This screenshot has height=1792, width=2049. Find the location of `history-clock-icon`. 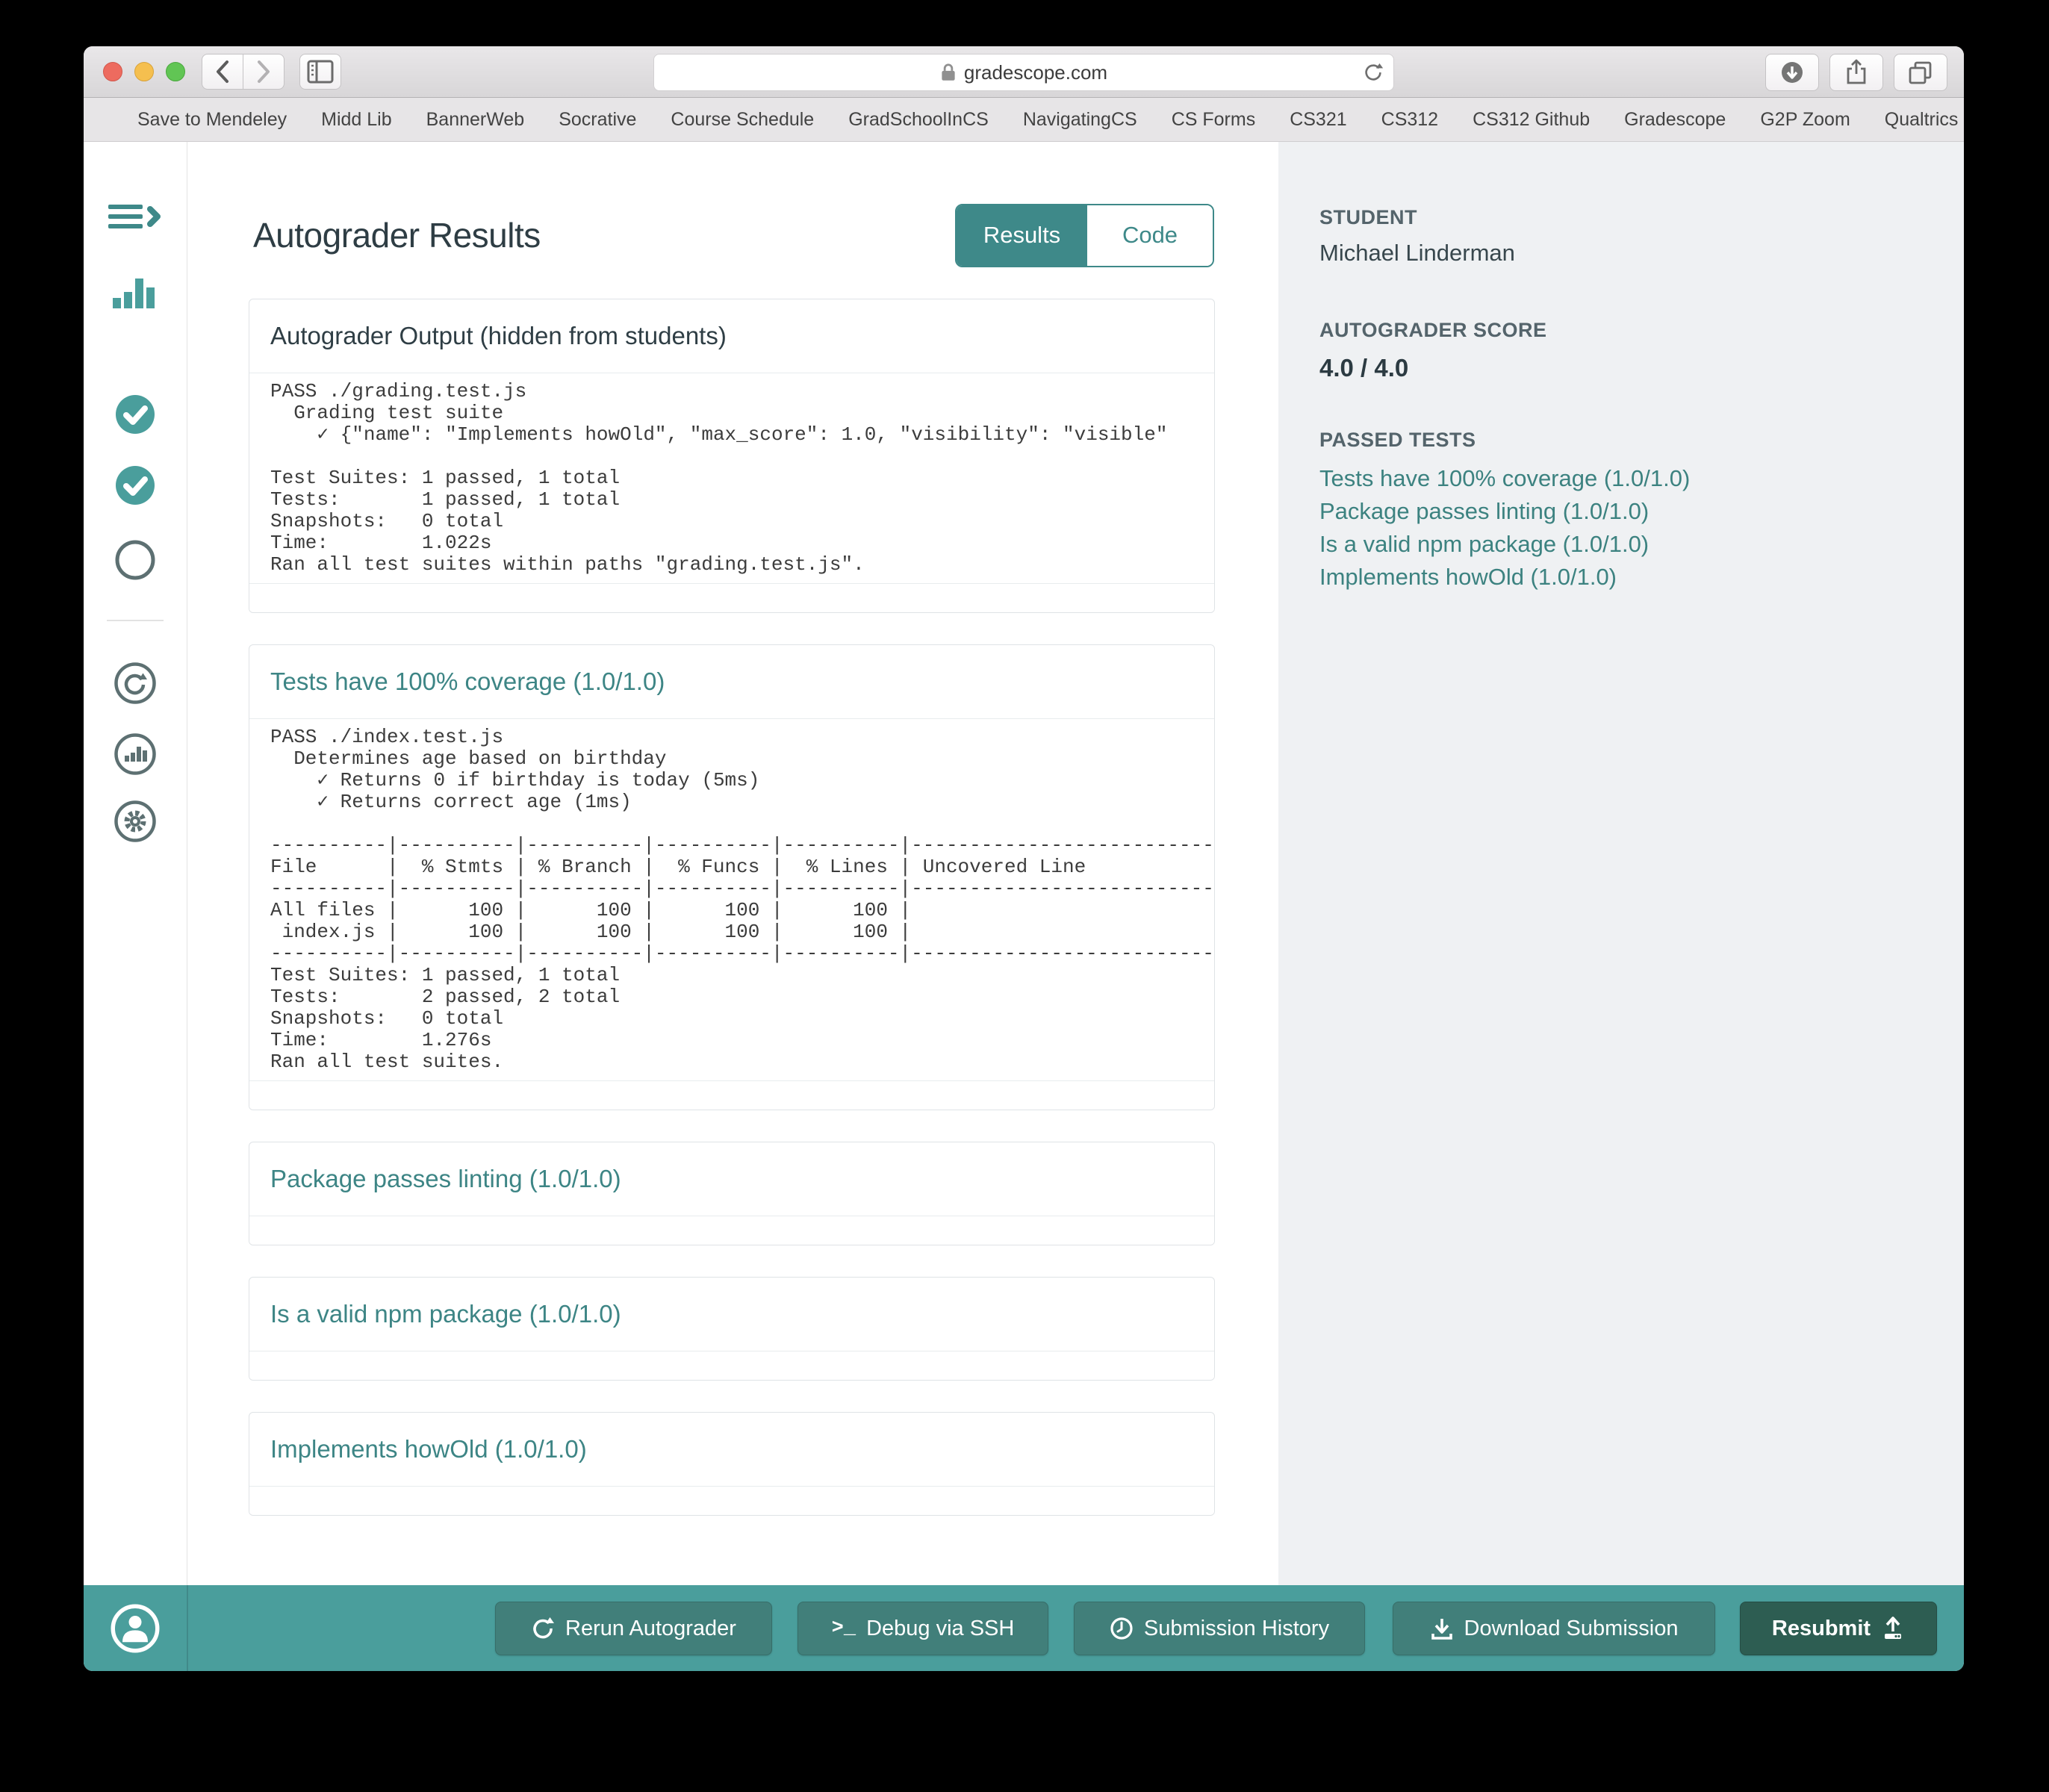

history-clock-icon is located at coordinates (1121, 1629).